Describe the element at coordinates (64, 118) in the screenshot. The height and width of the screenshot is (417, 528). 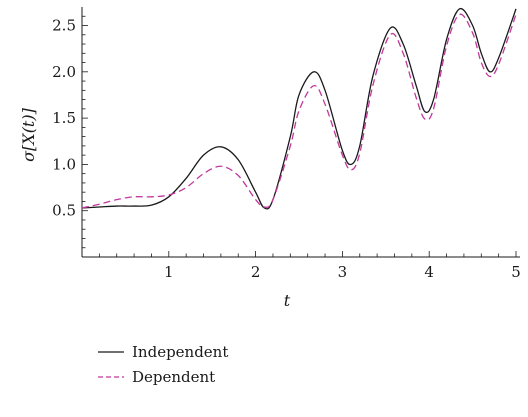
I see `y-tick-label: 1.5` at that location.